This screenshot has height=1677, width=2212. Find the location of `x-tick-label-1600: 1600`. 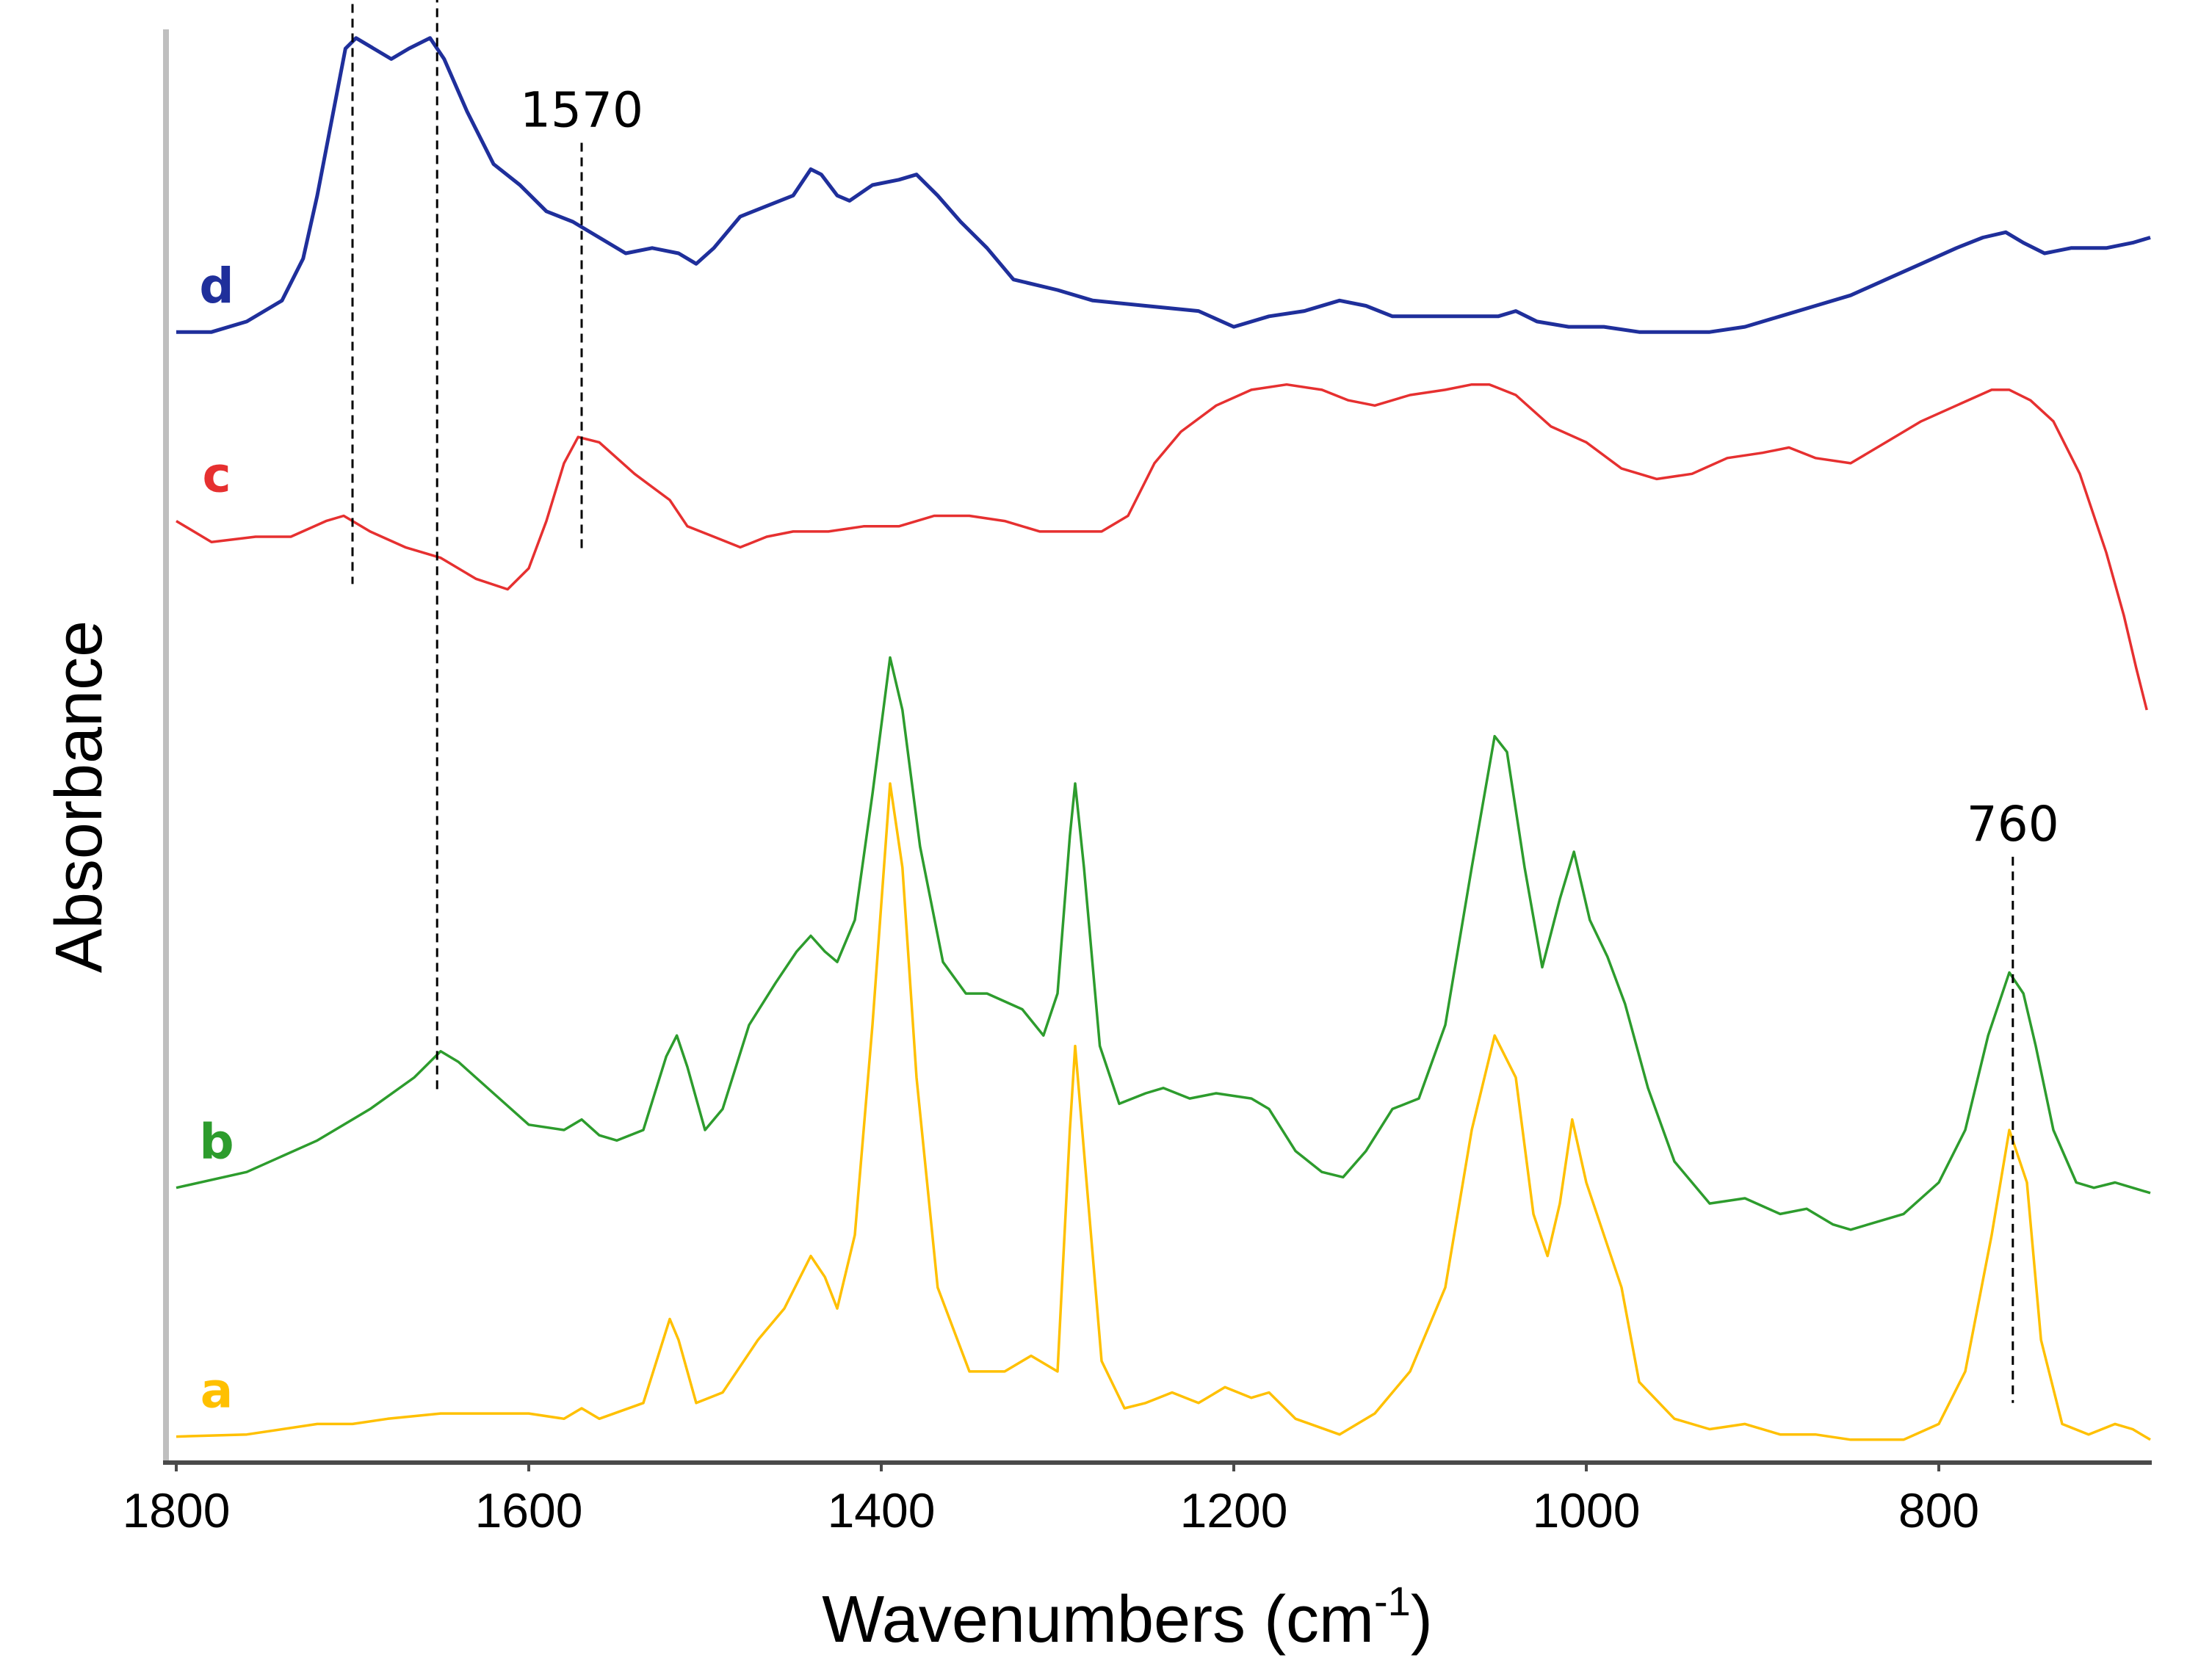

x-tick-label-1600: 1600 is located at coordinates (529, 1510).